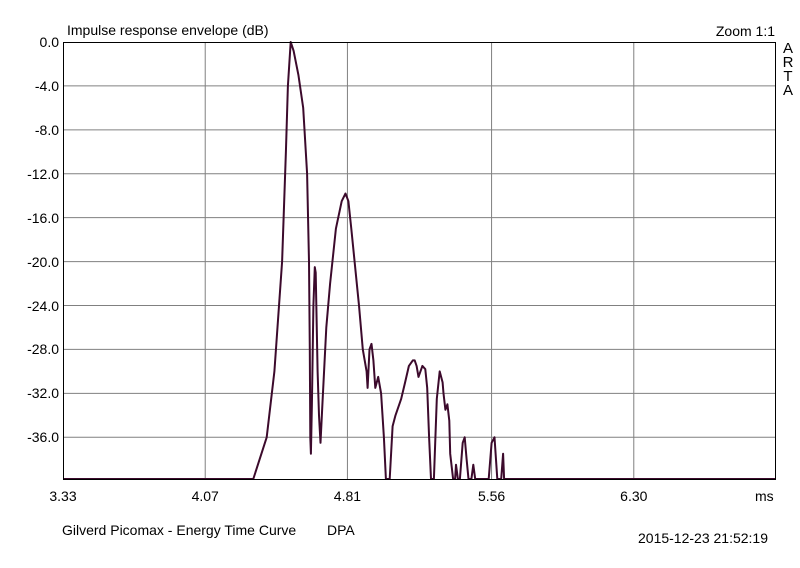 Image resolution: width=800 pixels, height=568 pixels. Describe the element at coordinates (43, 261) in the screenshot. I see `y-tick-label: -20.0` at that location.